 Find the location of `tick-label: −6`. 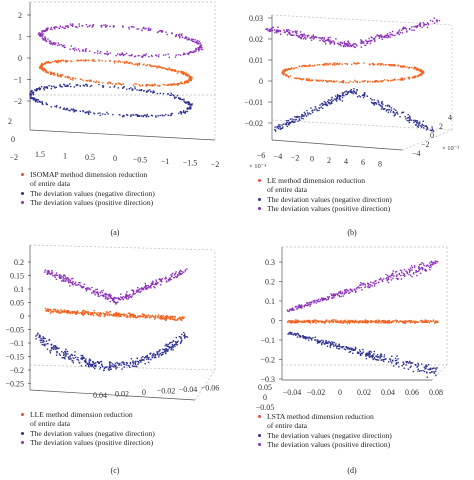

tick-label: −6 is located at coordinates (261, 155).